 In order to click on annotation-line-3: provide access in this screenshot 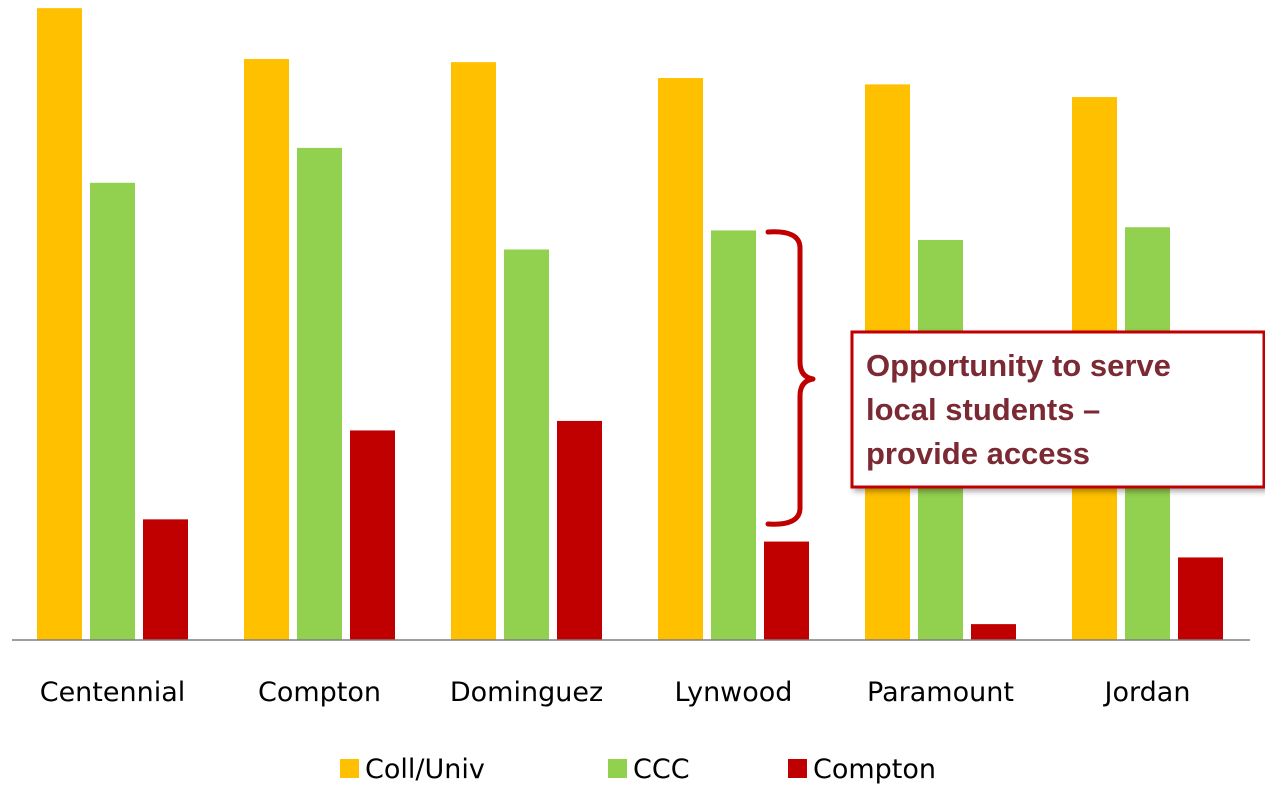, I will do `click(978, 453)`.